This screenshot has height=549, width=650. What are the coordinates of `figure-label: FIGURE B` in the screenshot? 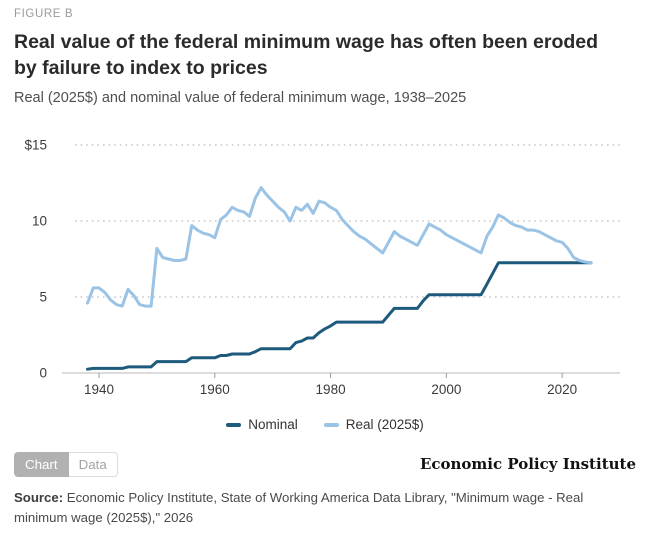 It's located at (44, 14).